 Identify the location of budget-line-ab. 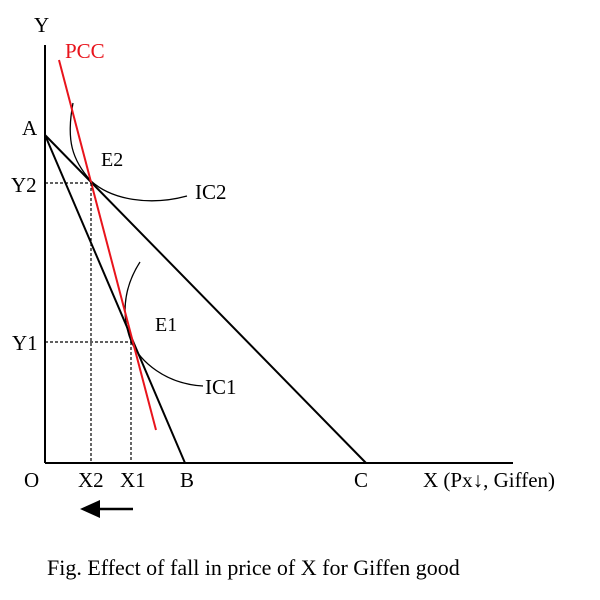
(115, 299).